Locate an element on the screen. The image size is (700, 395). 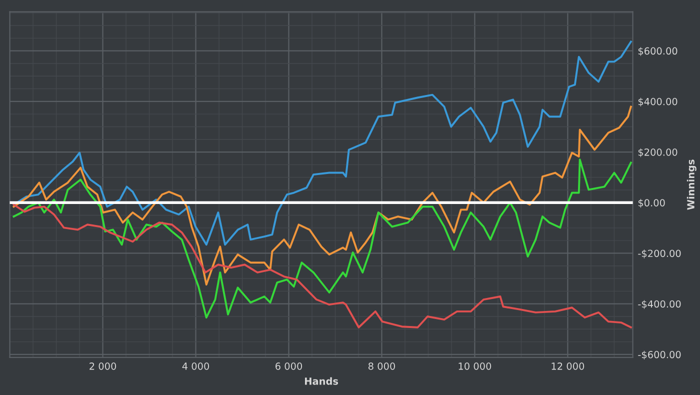
y-tick-label: -$600.00 is located at coordinates (659, 355).